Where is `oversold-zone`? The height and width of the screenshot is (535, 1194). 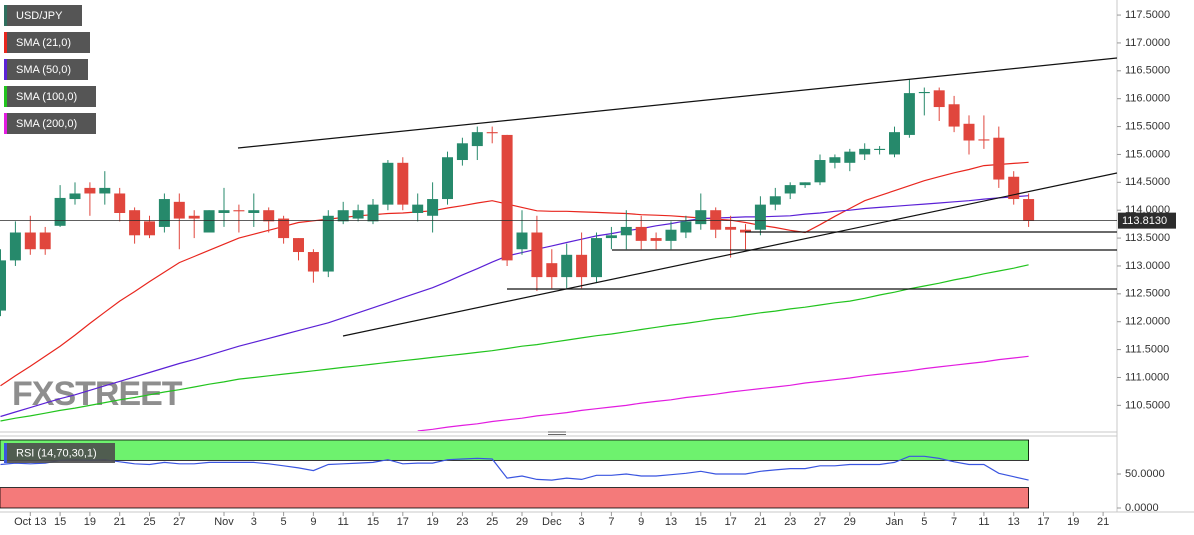
oversold-zone is located at coordinates (514, 498).